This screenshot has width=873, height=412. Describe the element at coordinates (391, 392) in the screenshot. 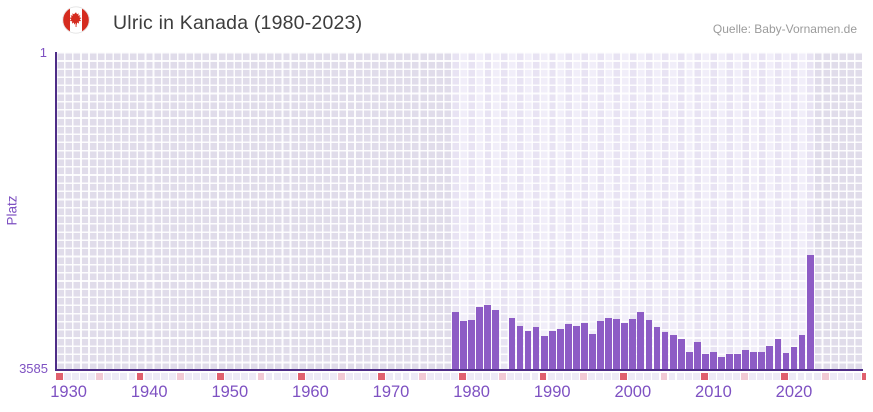

I see `x-tick-1970: 1970` at that location.